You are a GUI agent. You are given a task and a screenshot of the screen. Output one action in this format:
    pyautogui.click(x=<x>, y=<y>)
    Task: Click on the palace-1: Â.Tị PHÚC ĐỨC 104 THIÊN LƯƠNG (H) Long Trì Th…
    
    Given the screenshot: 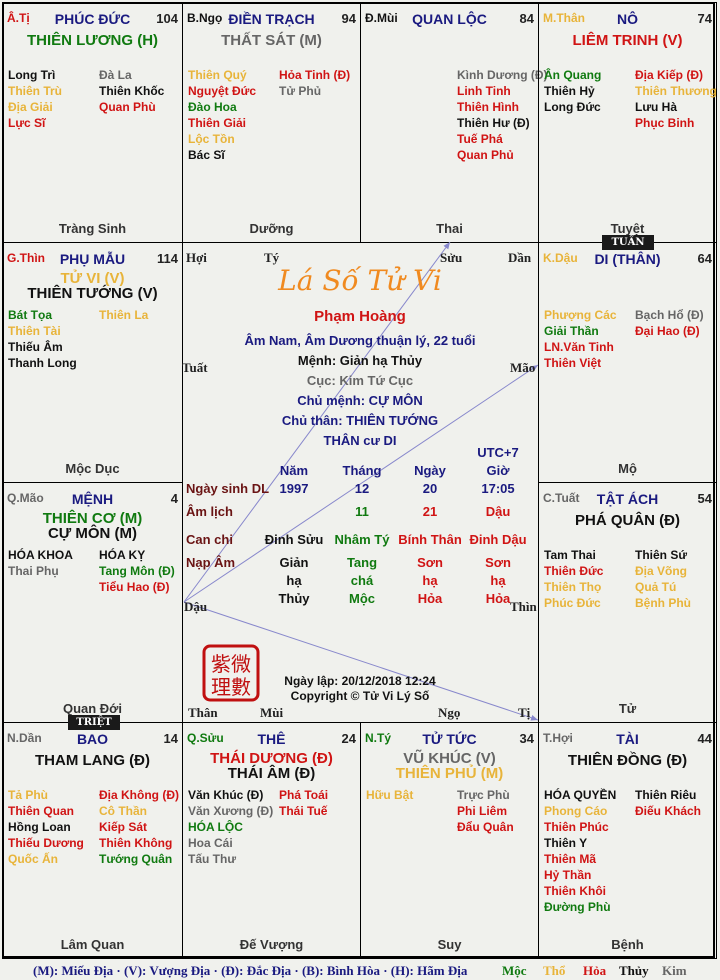 What is the action you would take?
    pyautogui.click(x=92, y=122)
    